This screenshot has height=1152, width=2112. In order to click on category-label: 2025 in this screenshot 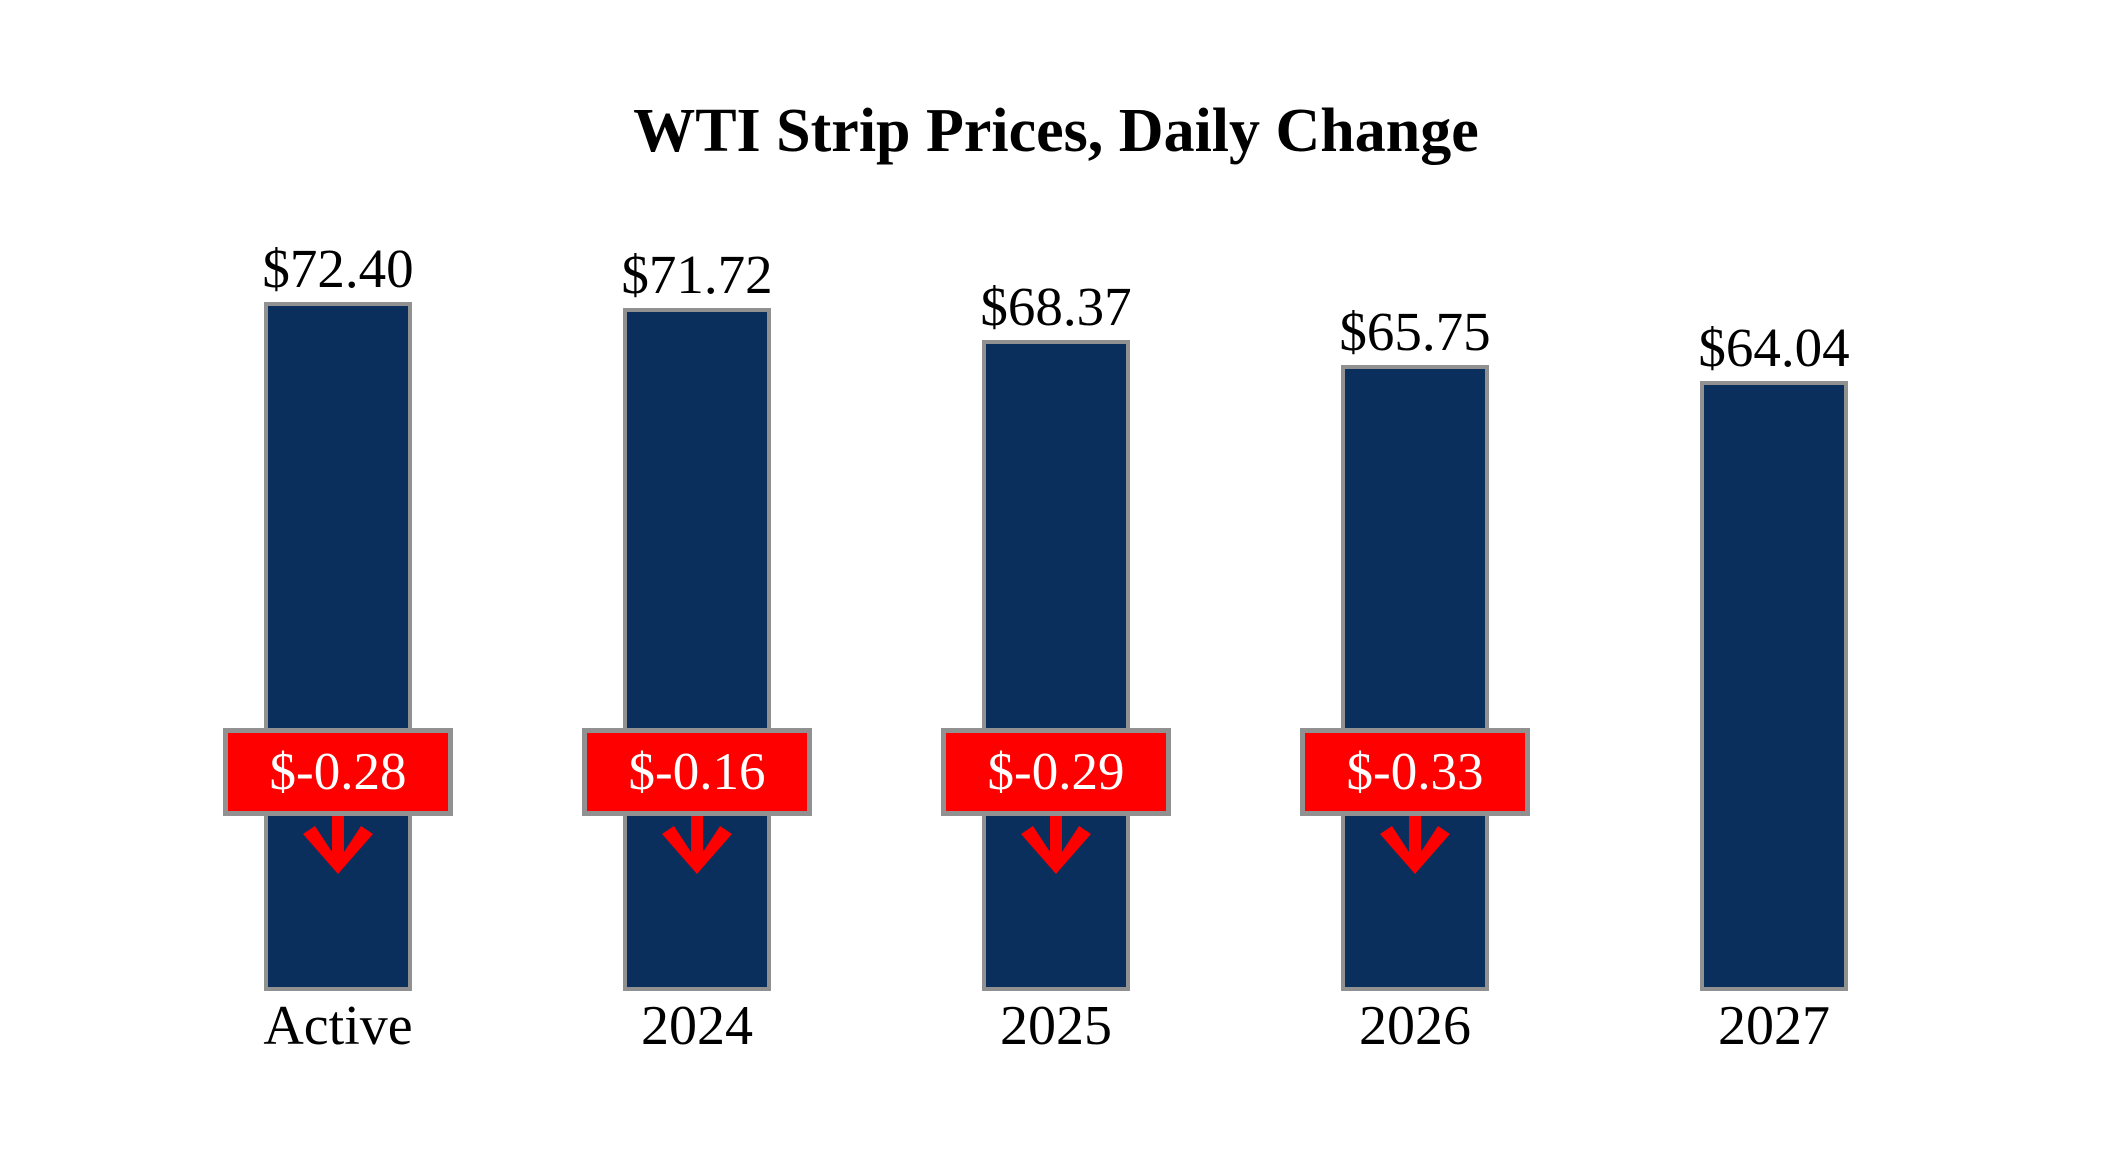, I will do `click(1056, 1026)`.